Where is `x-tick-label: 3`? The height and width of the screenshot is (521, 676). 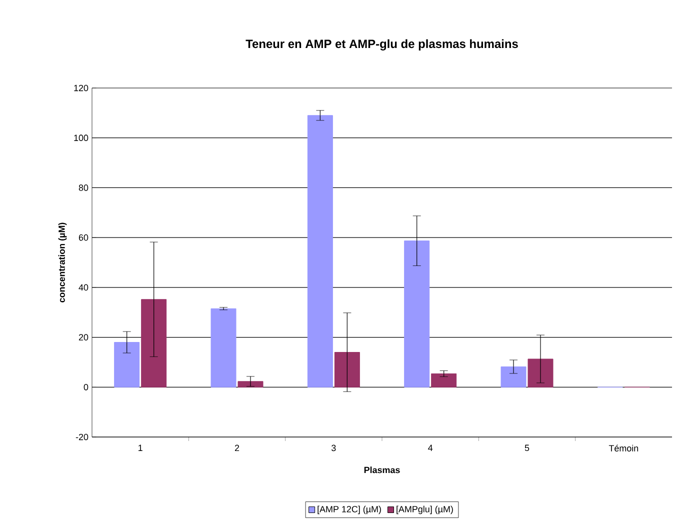 x-tick-label: 3 is located at coordinates (334, 448).